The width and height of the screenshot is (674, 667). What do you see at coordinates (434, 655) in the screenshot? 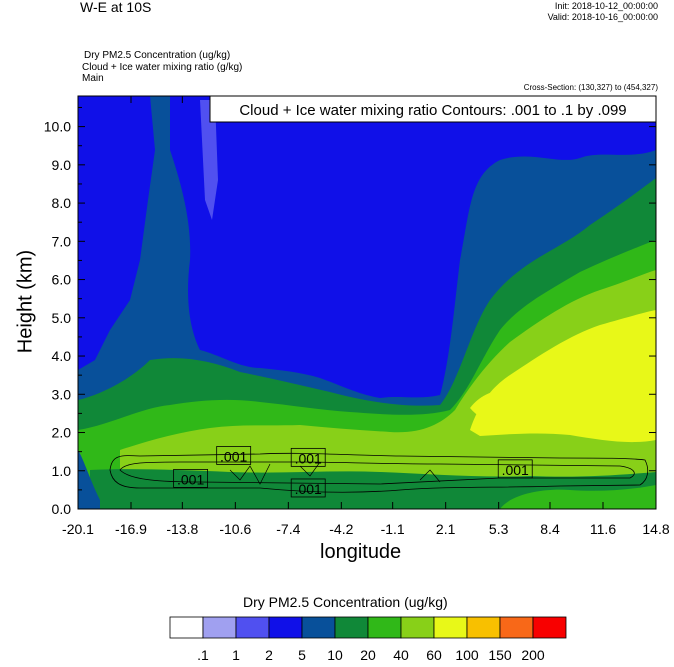
I see `colorbar-label: 60` at bounding box center [434, 655].